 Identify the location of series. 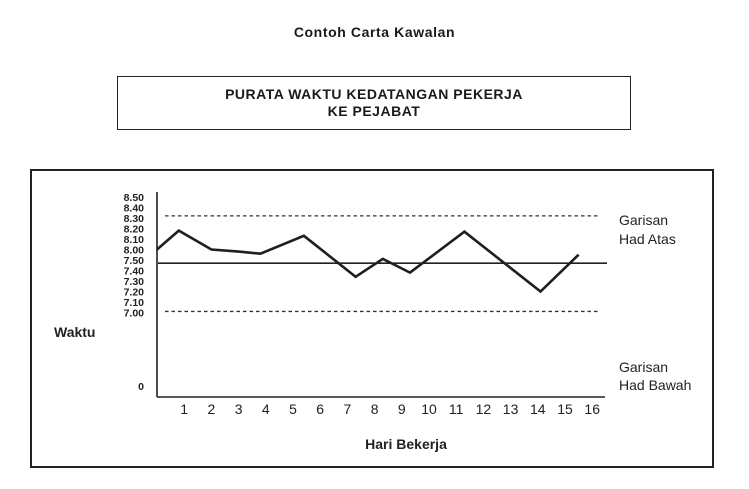
(368, 261).